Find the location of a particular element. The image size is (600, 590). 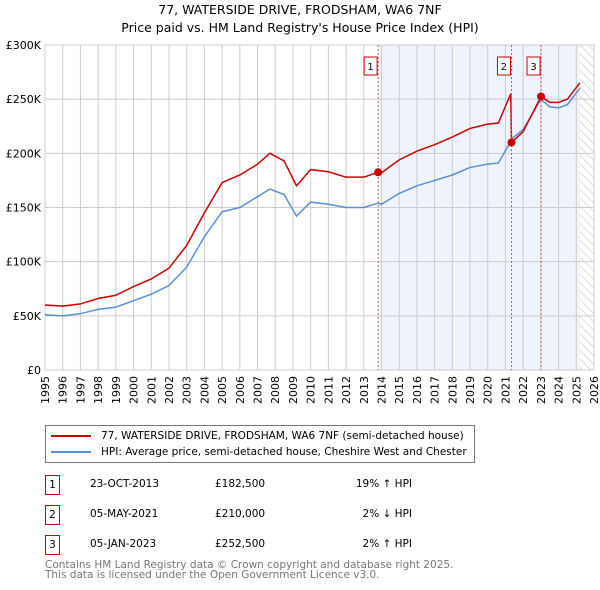

x-tick-label: 2026 is located at coordinates (594, 390).